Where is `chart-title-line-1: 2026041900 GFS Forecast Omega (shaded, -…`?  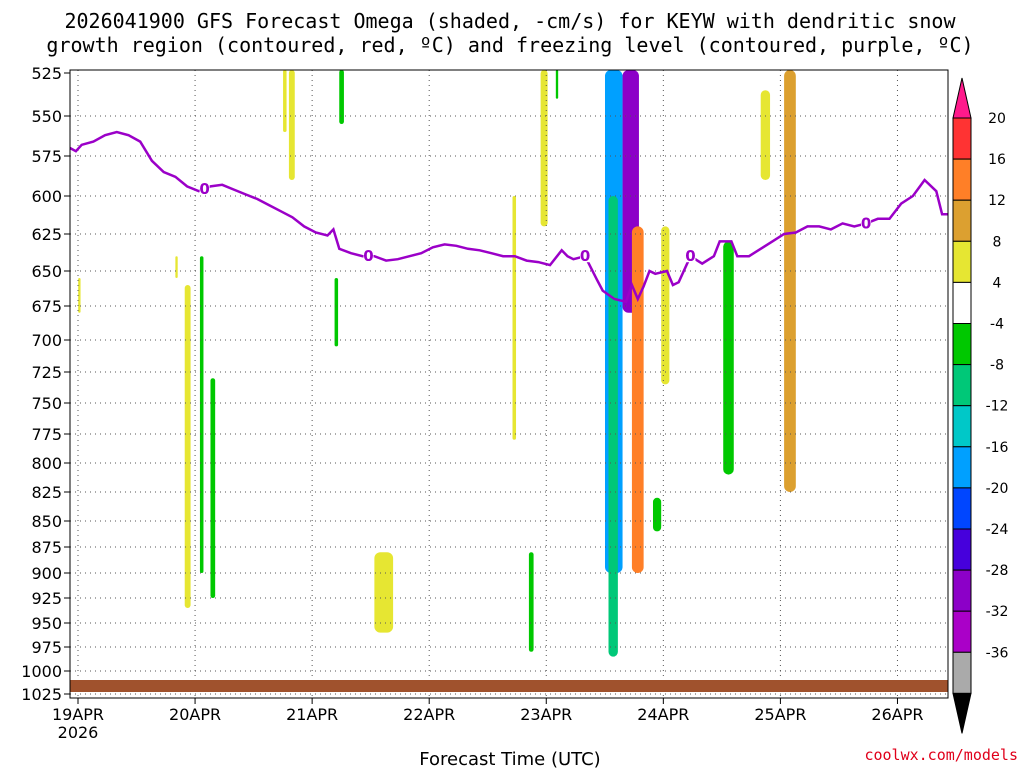
chart-title-line-1: 2026041900 GFS Forecast Omega (shaded, -… is located at coordinates (510, 21).